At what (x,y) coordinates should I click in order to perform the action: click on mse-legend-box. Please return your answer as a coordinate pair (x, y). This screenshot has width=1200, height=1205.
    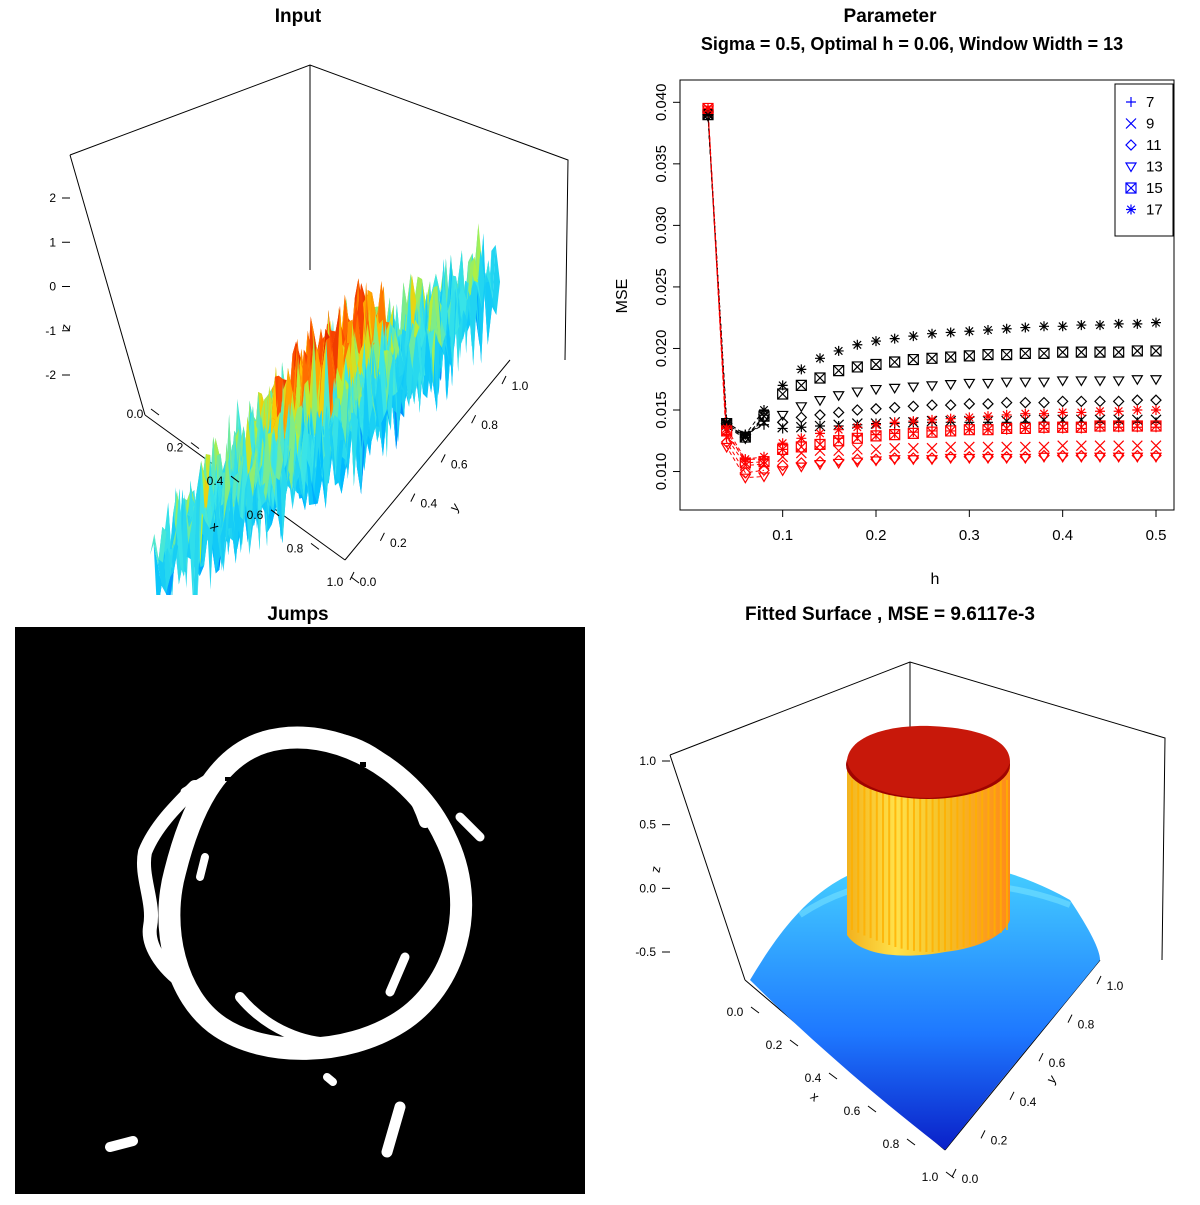
    Looking at the image, I should click on (1144, 160).